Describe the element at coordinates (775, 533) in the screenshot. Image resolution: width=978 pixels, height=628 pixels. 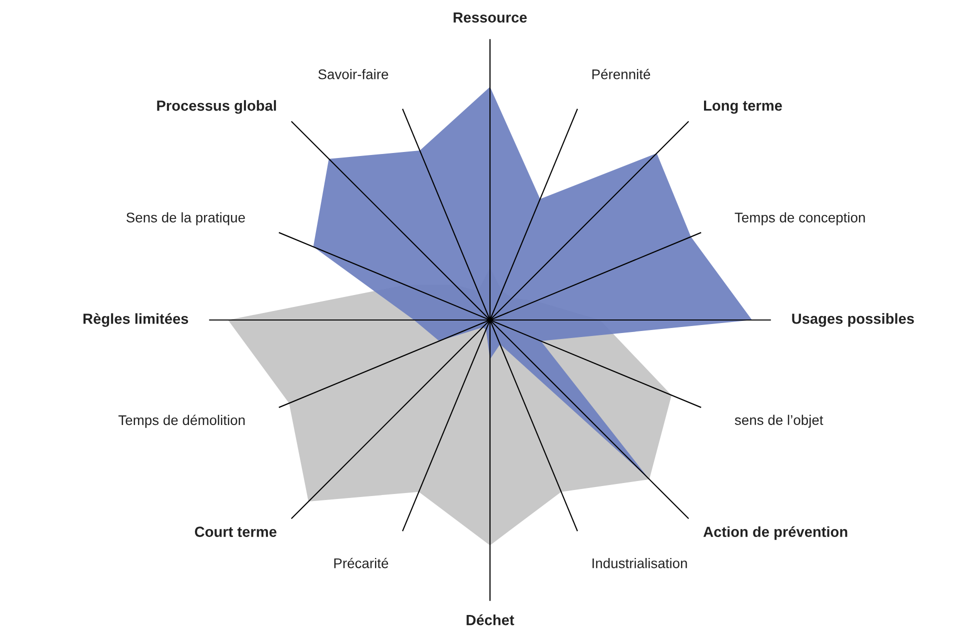
I see `spoke-label: Action de prévention` at that location.